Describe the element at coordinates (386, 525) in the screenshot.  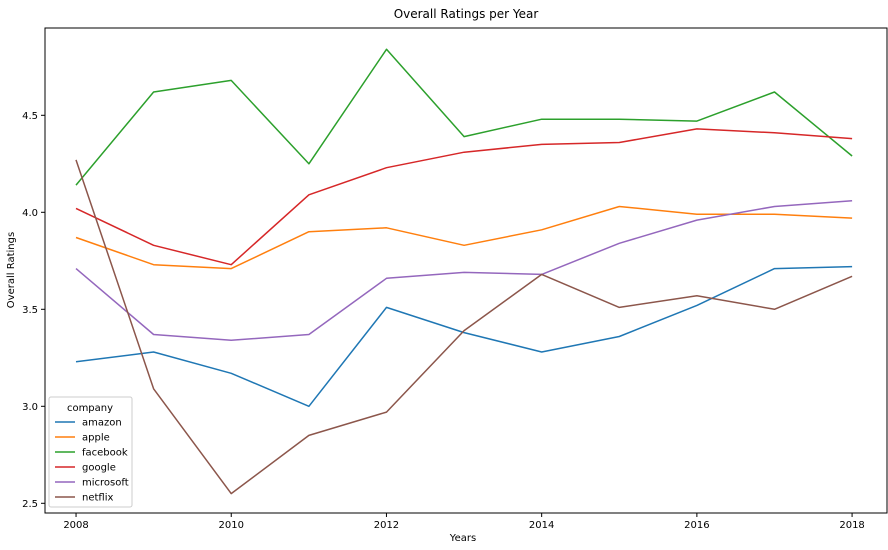
I see `x-tick-label: 2012` at that location.